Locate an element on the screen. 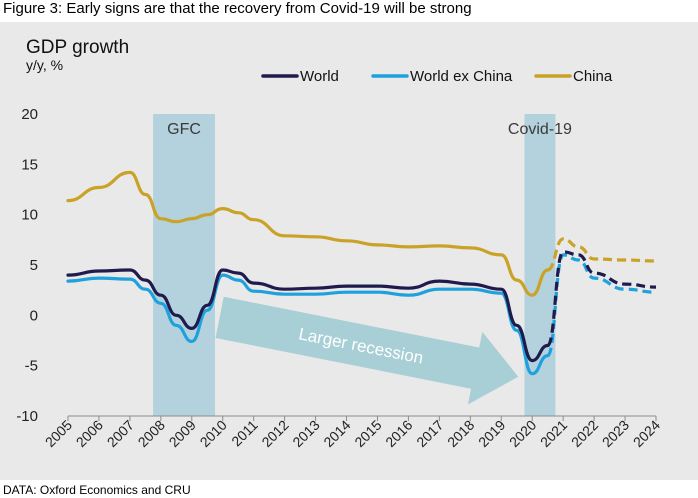 Image resolution: width=698 pixels, height=498 pixels. x-tick-label: 2019 is located at coordinates (491, 433).